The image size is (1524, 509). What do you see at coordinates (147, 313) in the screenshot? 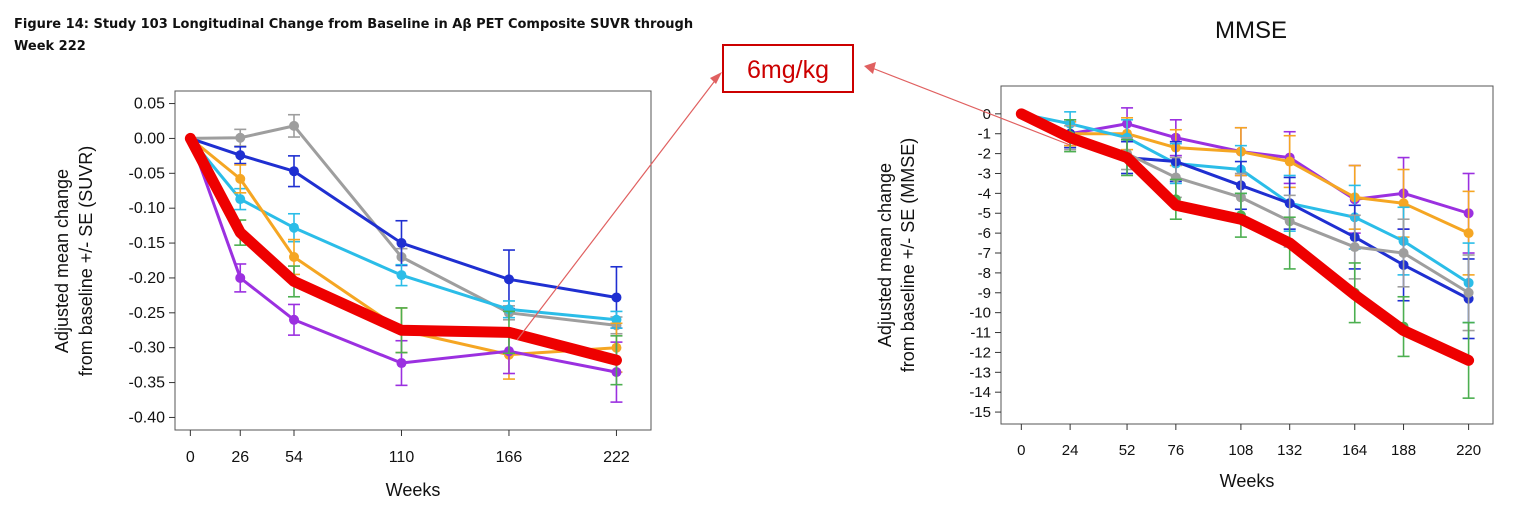
I see `y-tick-label: -0.25` at bounding box center [147, 313].